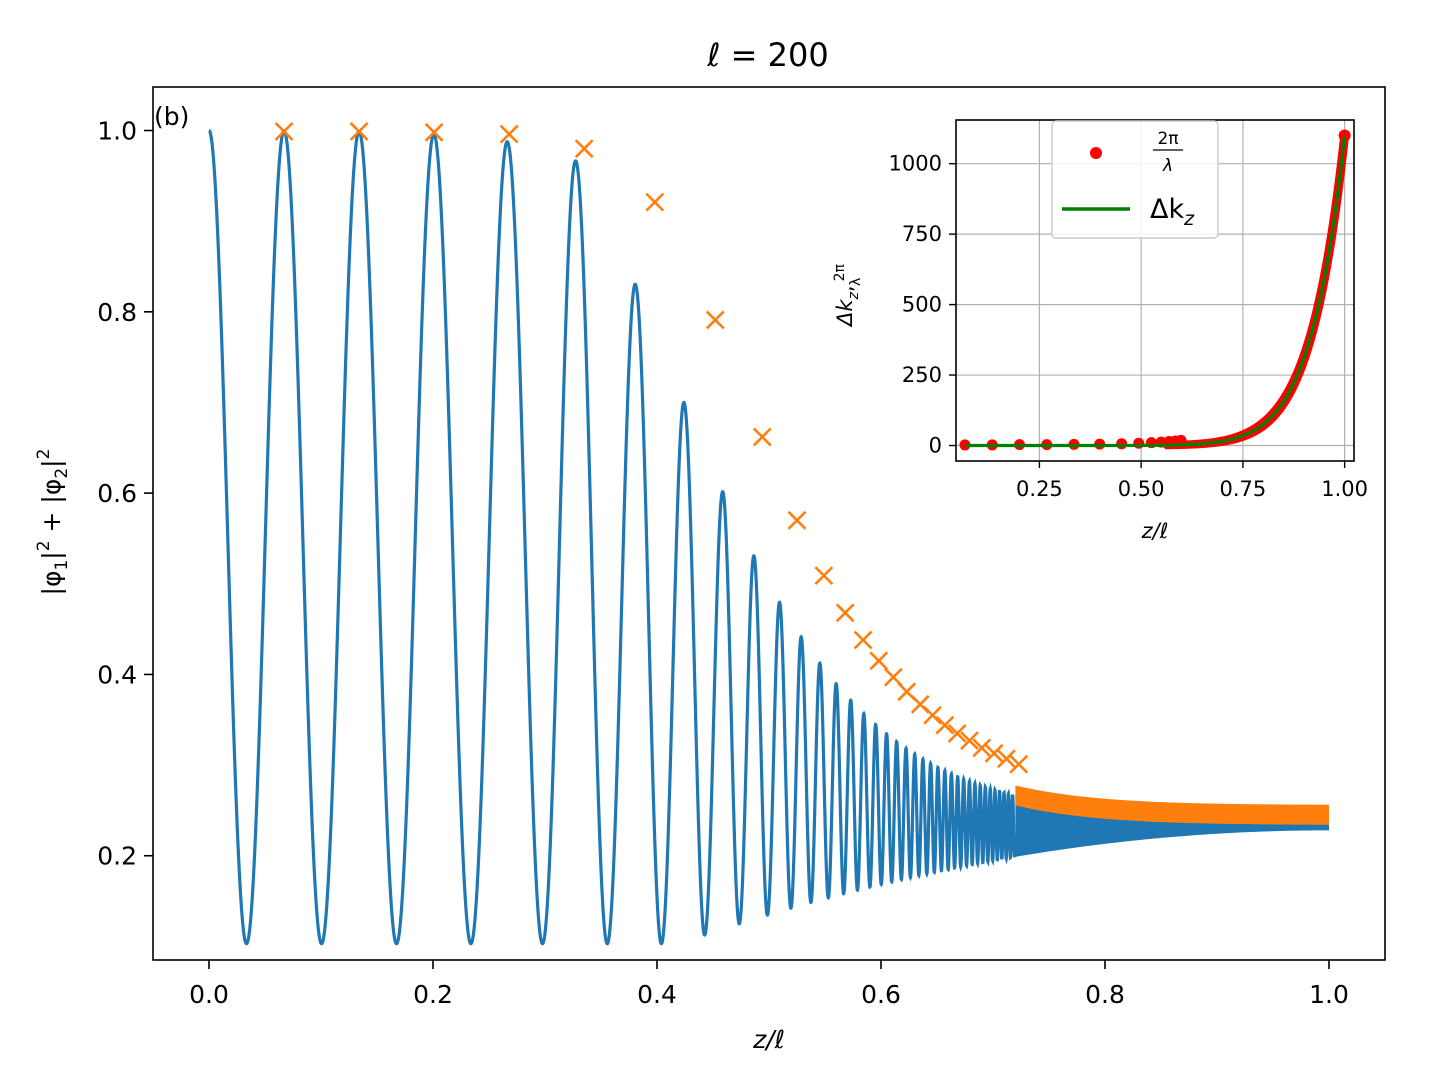 Image resolution: width=1434 pixels, height=1066 pixels. Describe the element at coordinates (1243, 489) in the screenshot. I see `inset-x-tick-label: 0.75` at that location.